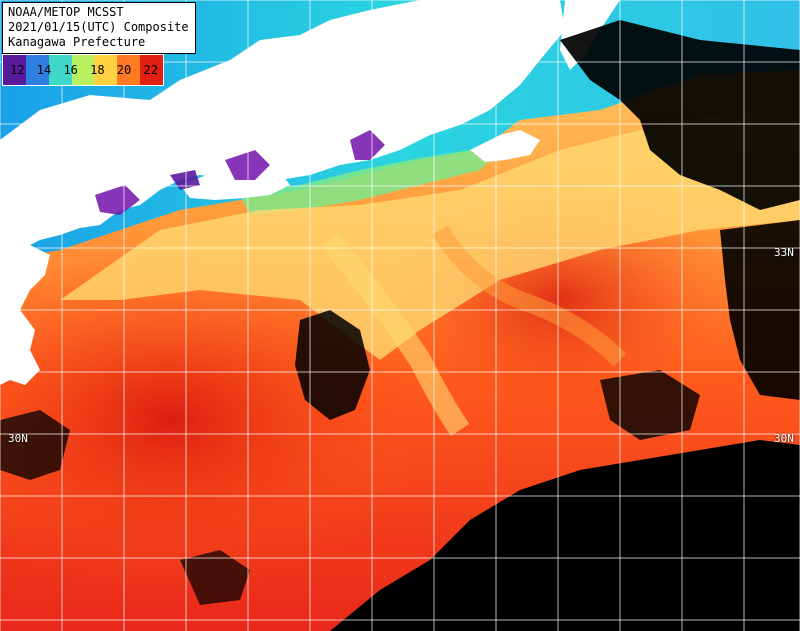 The height and width of the screenshot is (631, 800). What do you see at coordinates (17, 70) in the screenshot?
I see `legend-label: 12` at bounding box center [17, 70].